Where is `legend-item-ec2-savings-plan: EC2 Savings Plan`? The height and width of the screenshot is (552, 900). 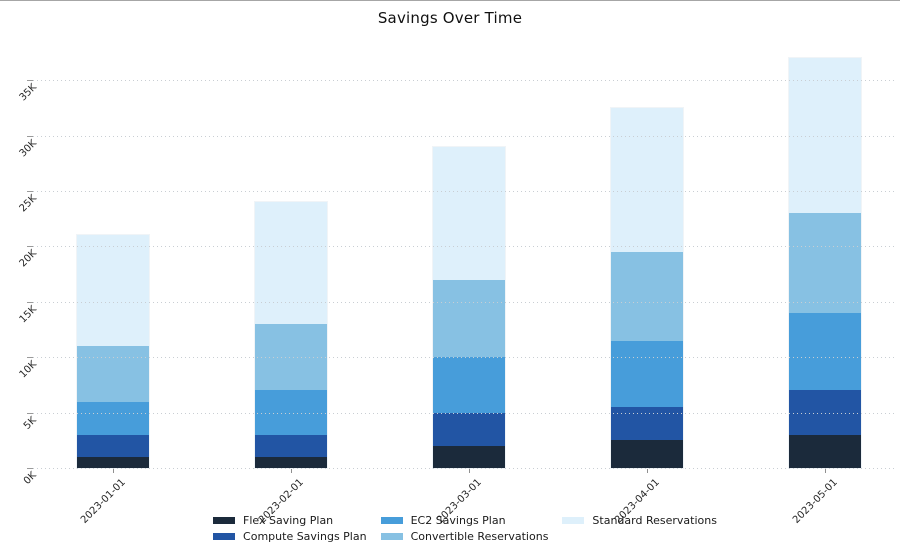
legend-item-ec2-savings-plan: EC2 Savings Plan is located at coordinates (464, 520).